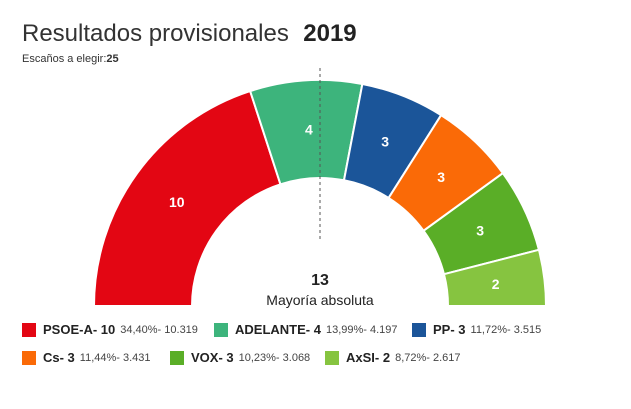 The width and height of the screenshot is (631, 409). What do you see at coordinates (441, 177) in the screenshot?
I see `seat-label-cs: 3` at bounding box center [441, 177].